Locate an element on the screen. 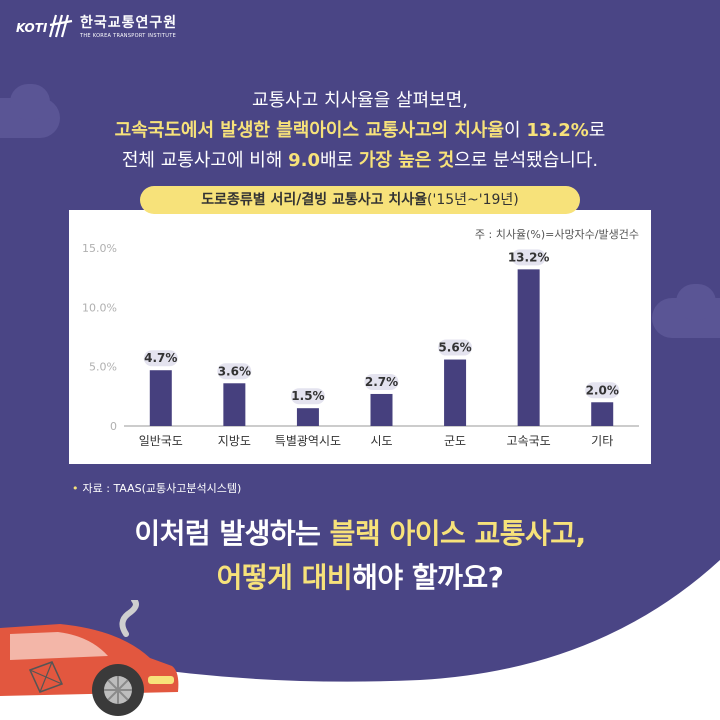 This screenshot has height=720, width=720. x-tick-label: 고속국도 is located at coordinates (529, 441).